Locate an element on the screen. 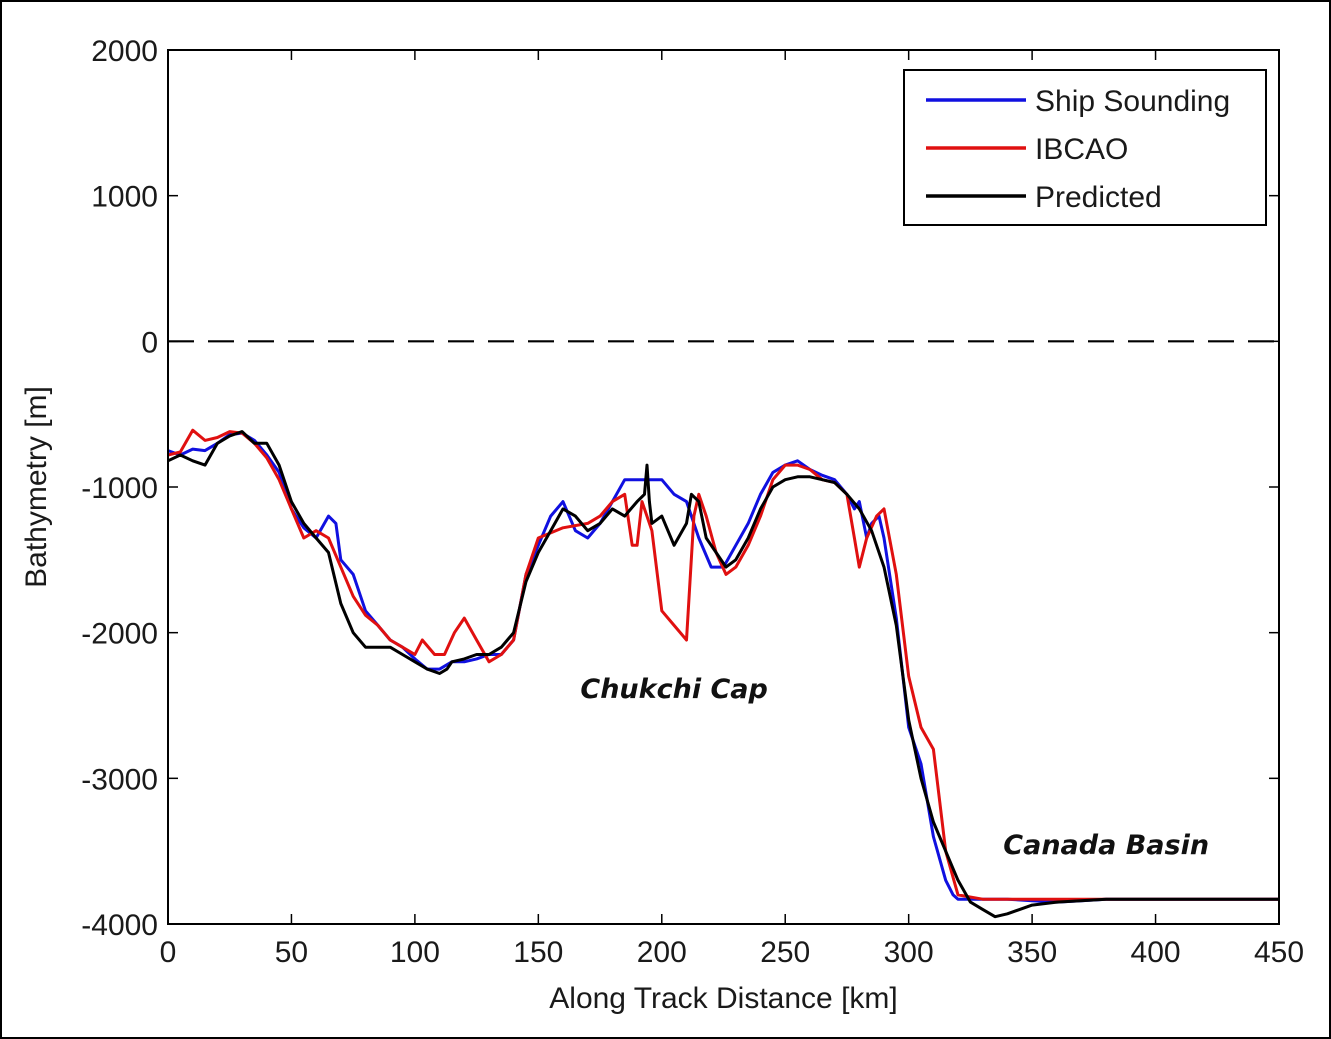  y-tick-label: -3000 is located at coordinates (119, 779).